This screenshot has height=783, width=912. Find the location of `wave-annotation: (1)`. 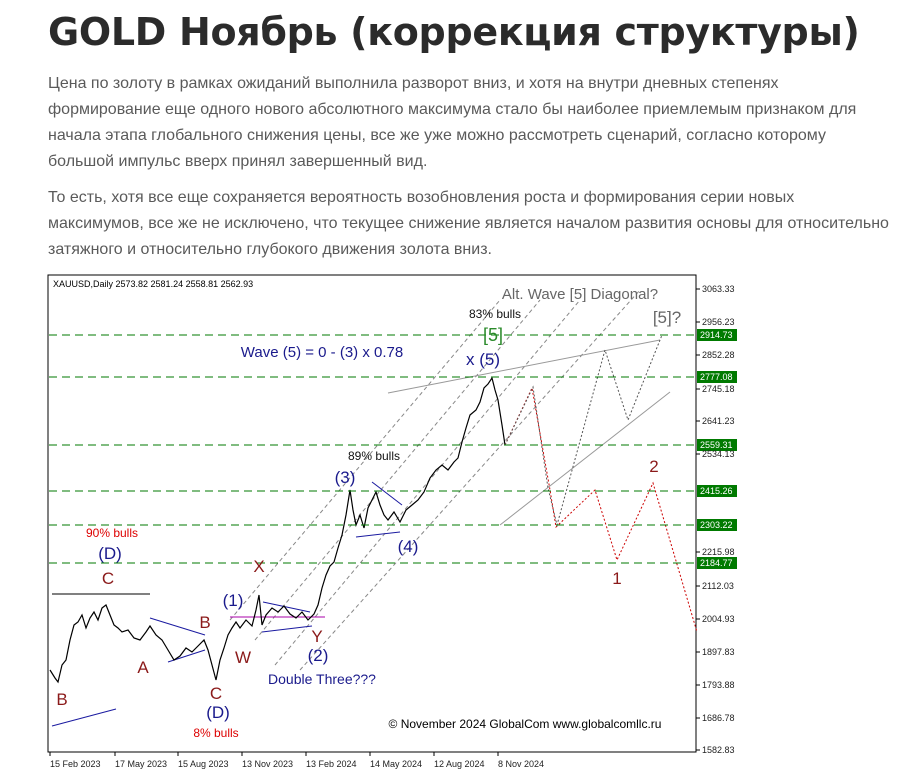

wave-annotation: (1) is located at coordinates (233, 600).